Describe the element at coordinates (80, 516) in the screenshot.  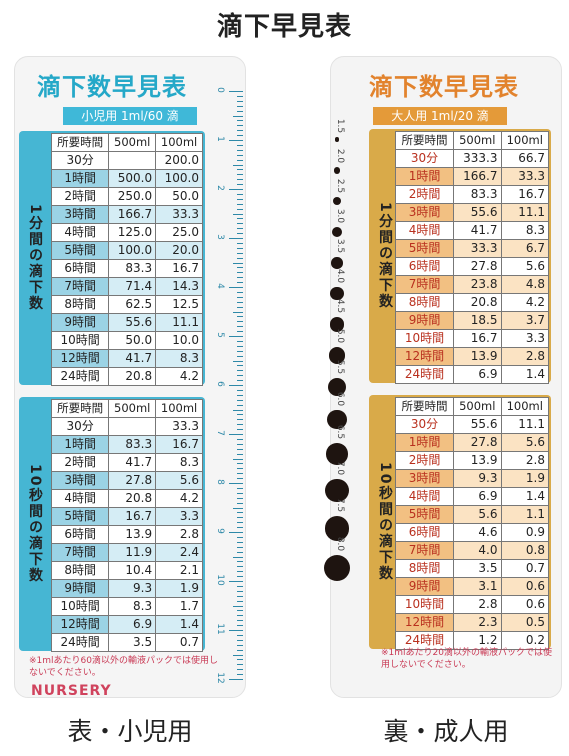
I see `duration-cell: 5時間` at that location.